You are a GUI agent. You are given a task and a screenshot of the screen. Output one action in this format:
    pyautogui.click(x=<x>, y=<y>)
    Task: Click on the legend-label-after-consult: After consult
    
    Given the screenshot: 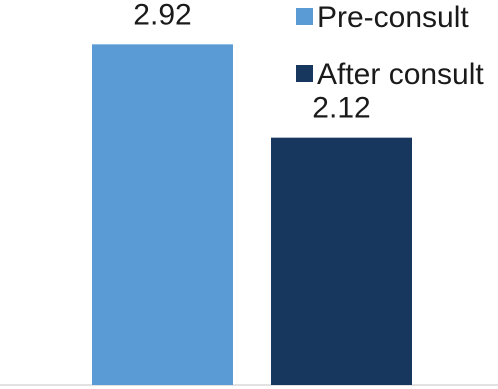 What is the action you would take?
    pyautogui.click(x=400, y=74)
    